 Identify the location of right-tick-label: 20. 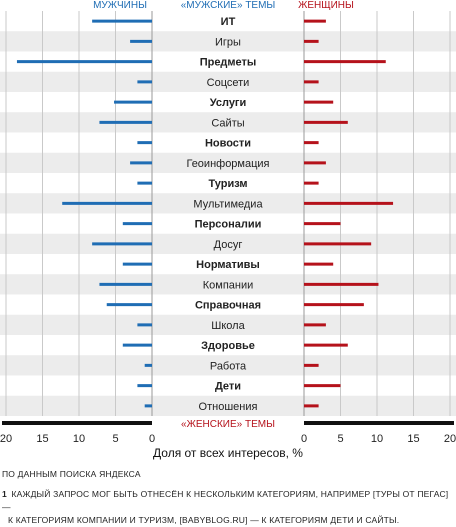
(450, 439).